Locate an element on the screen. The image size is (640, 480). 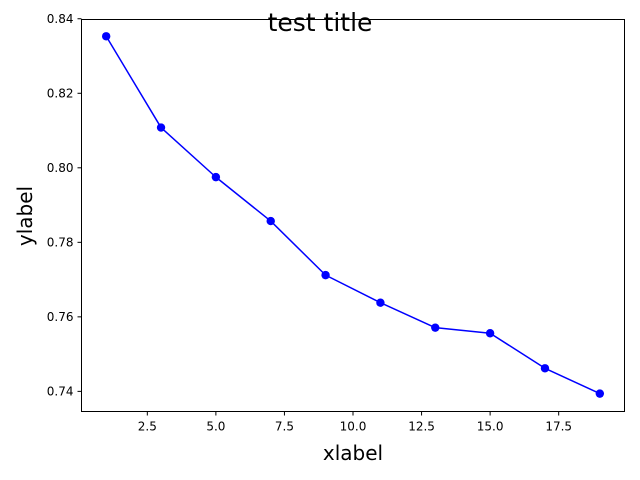
y-tick-label: 0.82 is located at coordinates (60, 93).